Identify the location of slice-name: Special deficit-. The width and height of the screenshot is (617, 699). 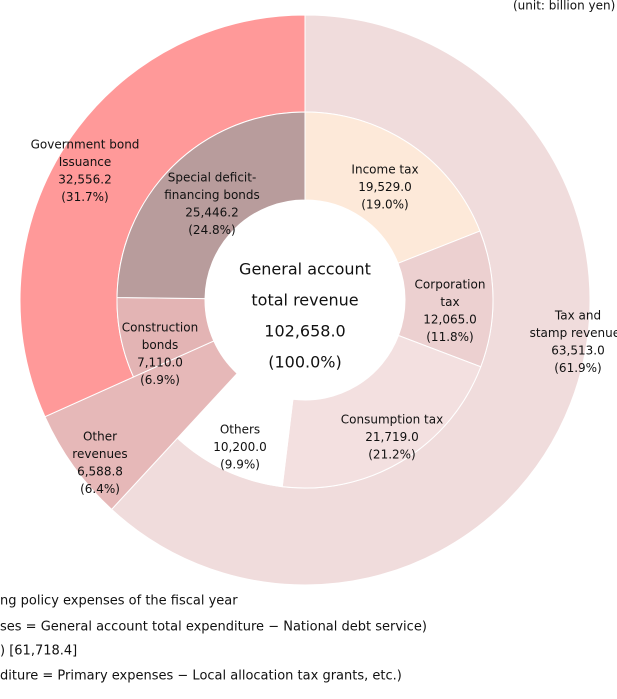
(212, 178).